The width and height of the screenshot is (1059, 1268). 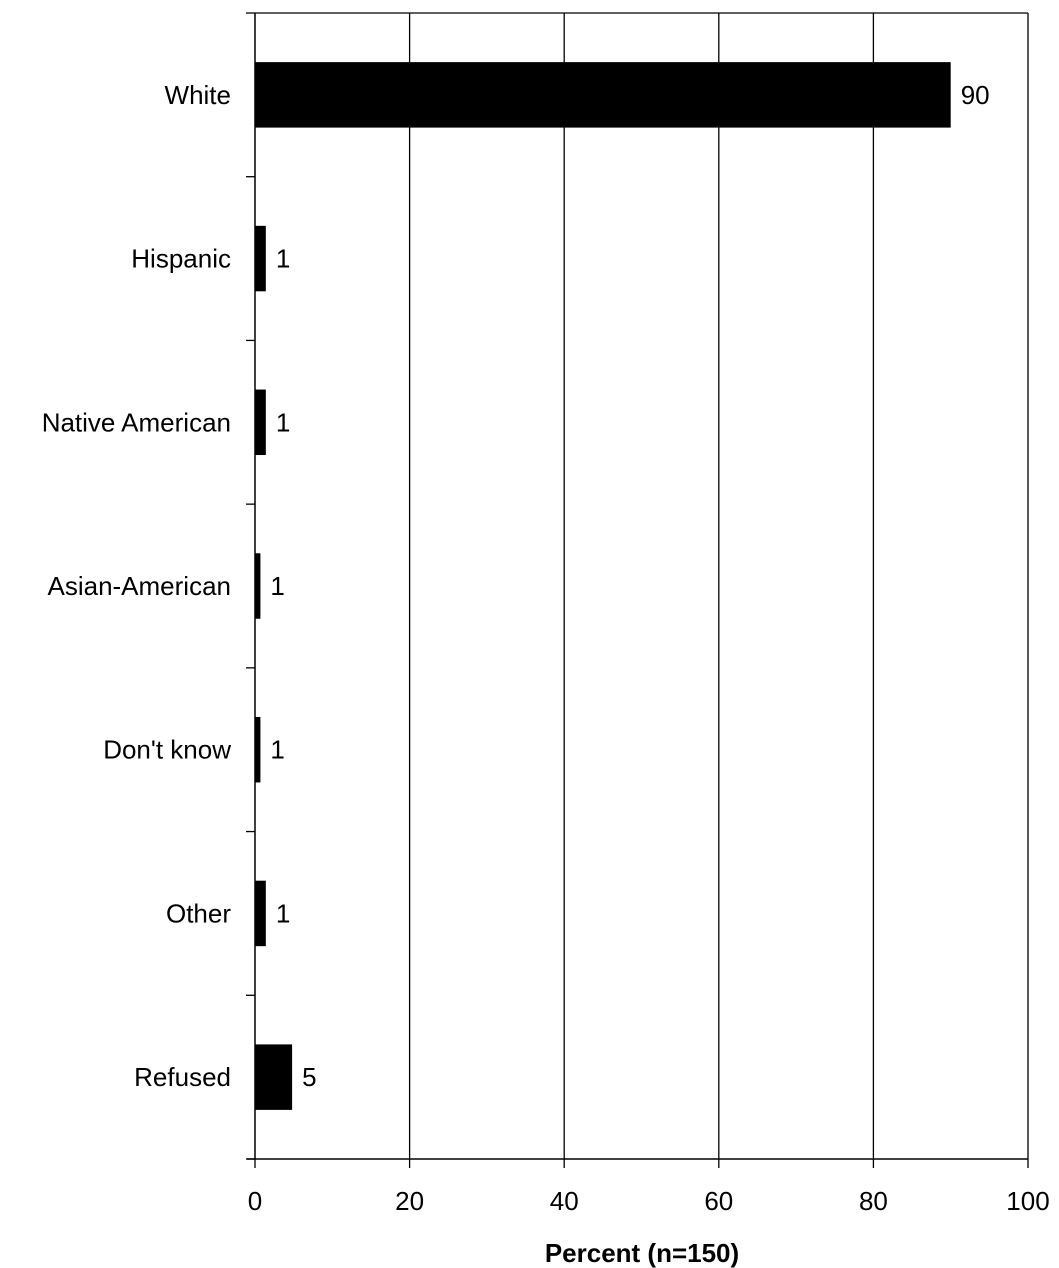 What do you see at coordinates (198, 95) in the screenshot?
I see `category-label: White` at bounding box center [198, 95].